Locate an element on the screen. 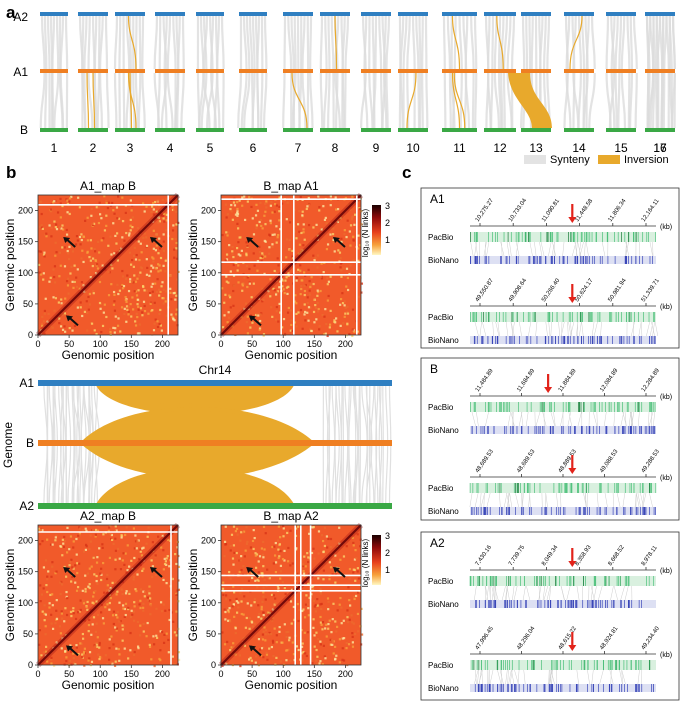 This screenshot has height=709, width=685. heatmap-title: A2_map B is located at coordinates (108, 516).